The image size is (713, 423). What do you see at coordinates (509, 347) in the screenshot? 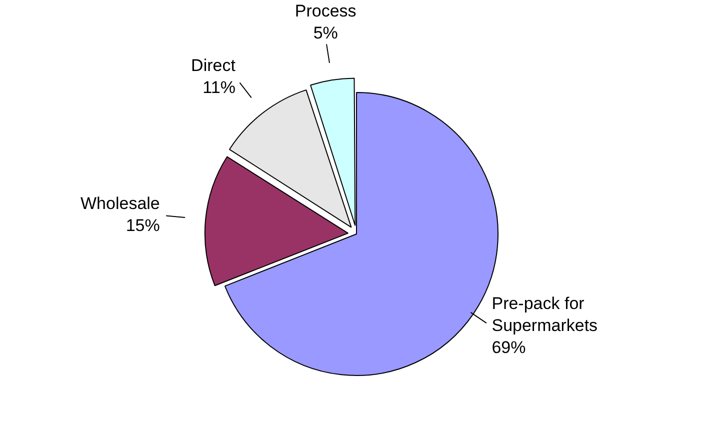
I see `data-label: 69%` at bounding box center [509, 347].